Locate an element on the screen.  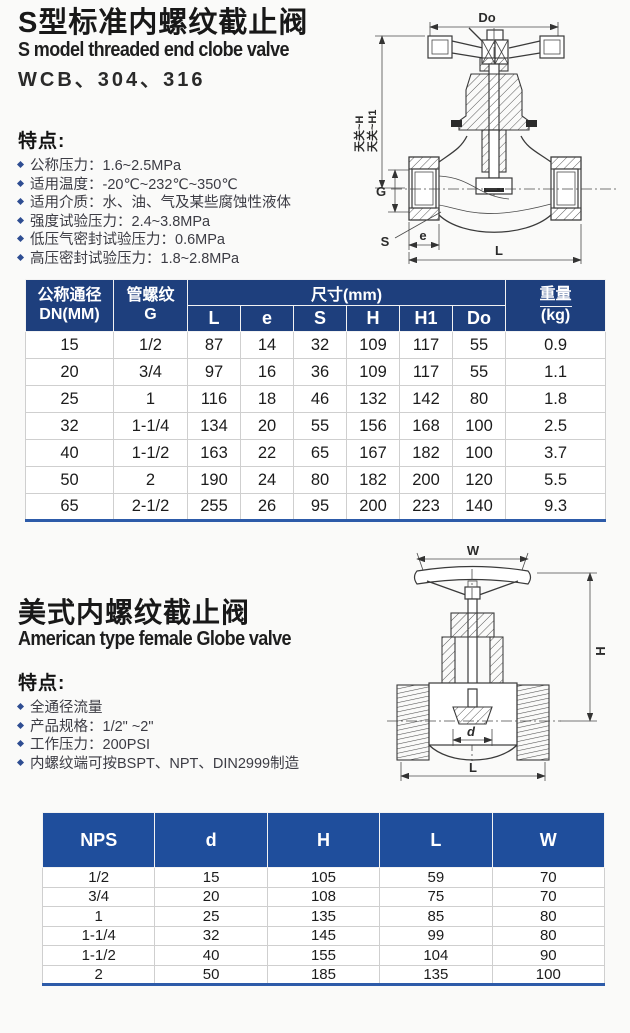
col-header-H: H is located at coordinates (323, 840).